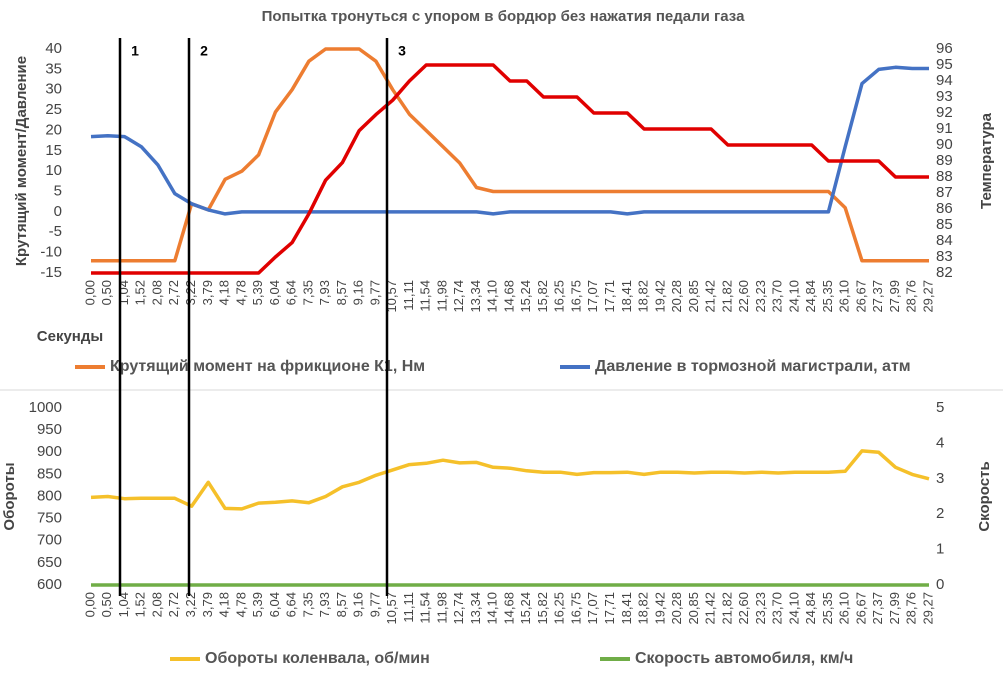  I want to click on x-tick-label: 24,84, so click(810, 608).